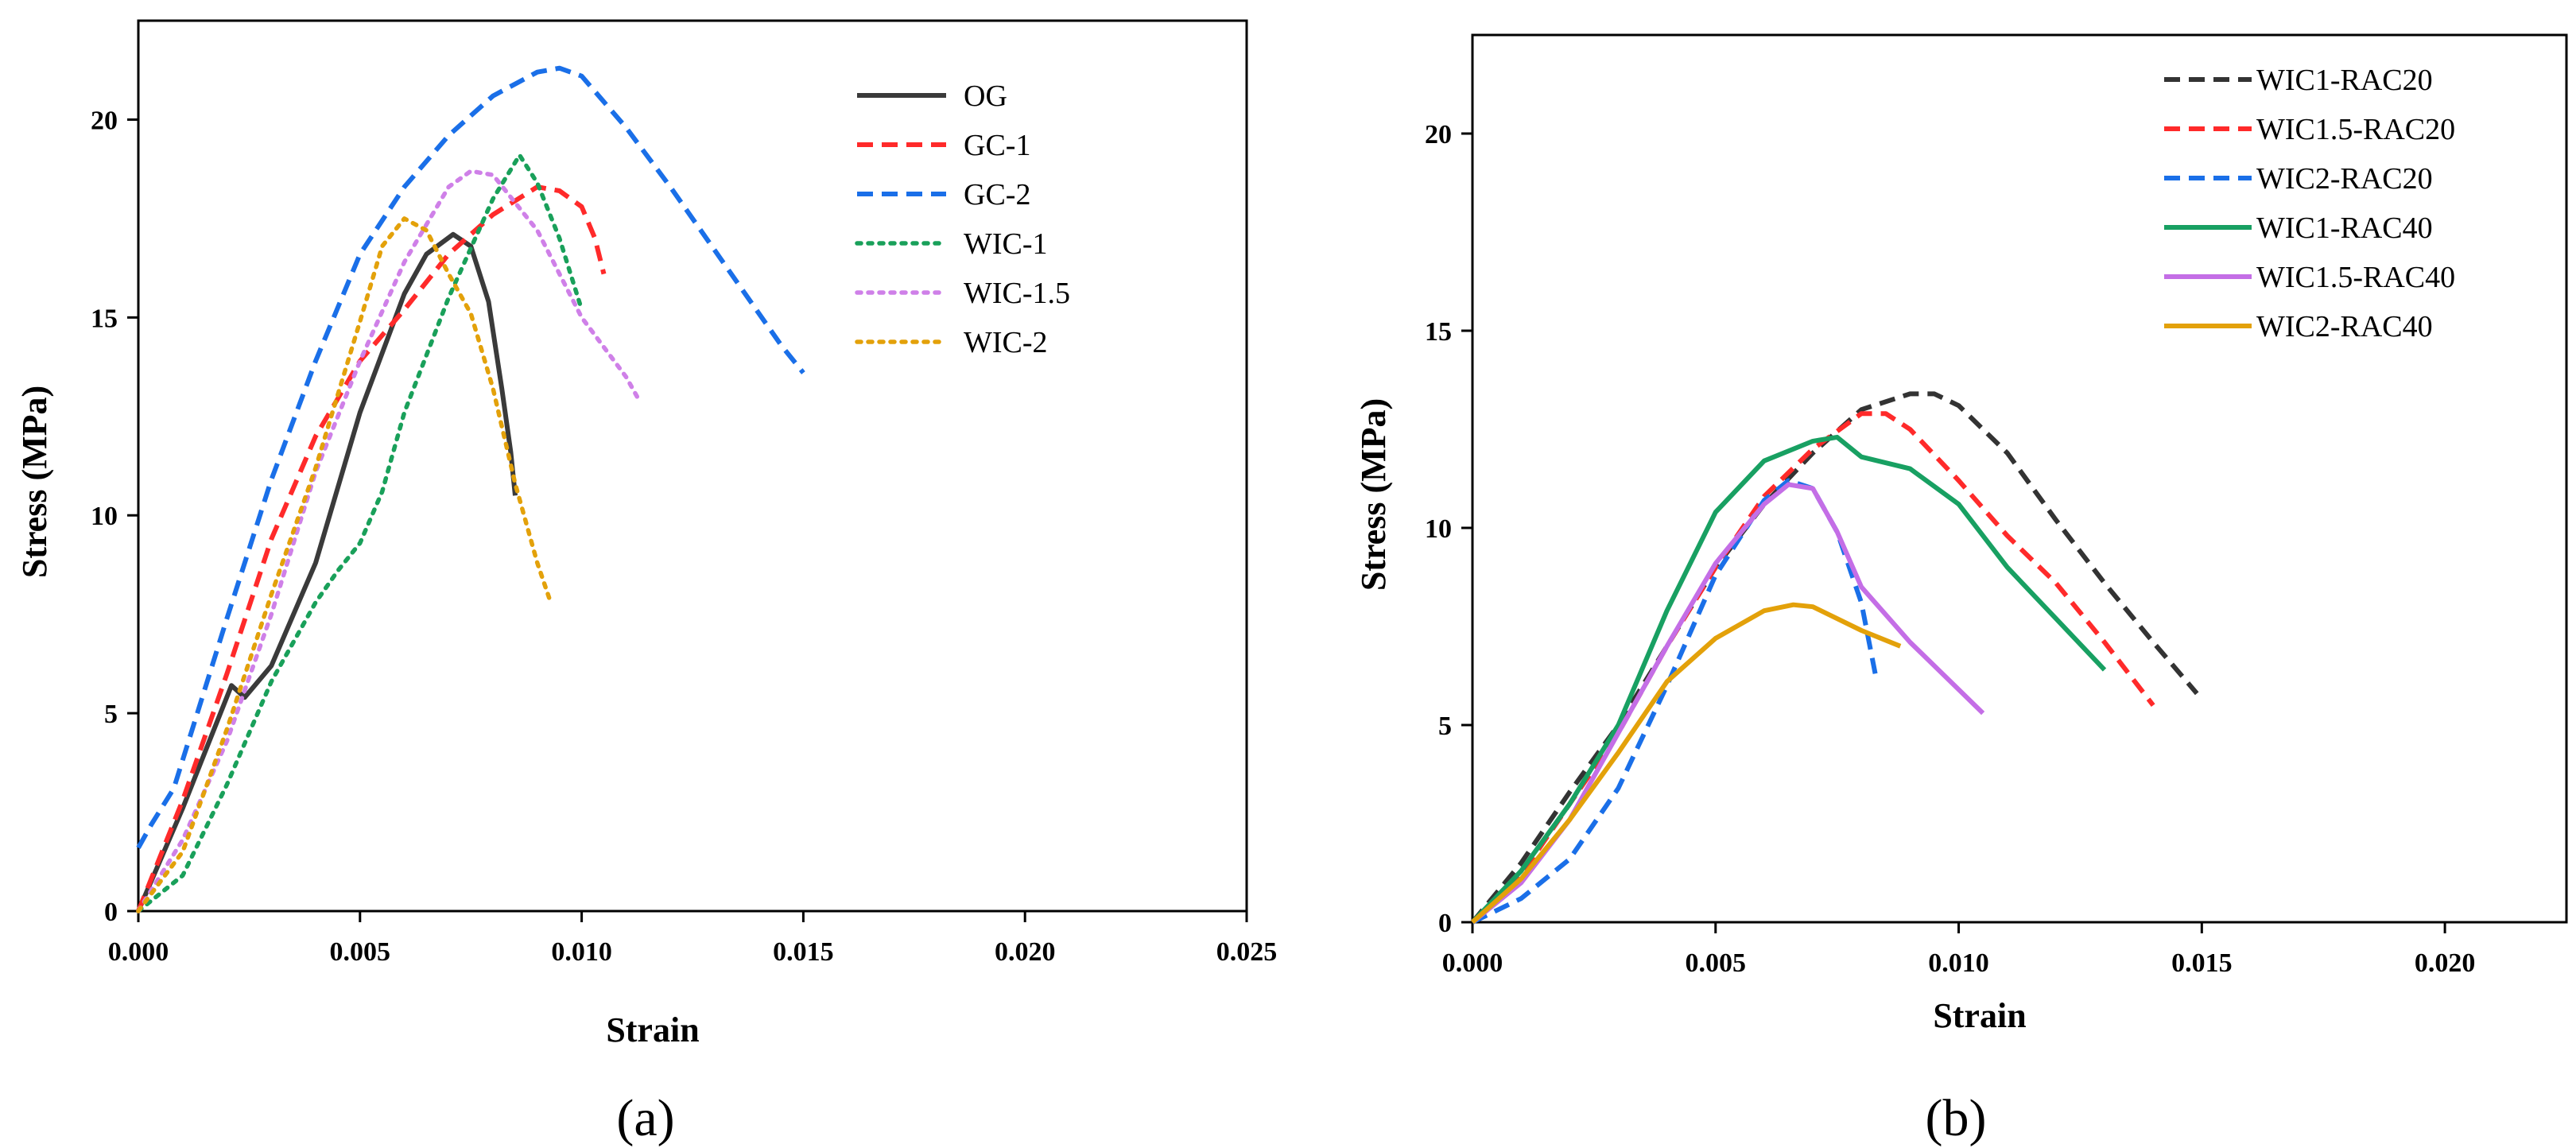 Image resolution: width=2576 pixels, height=1148 pixels. What do you see at coordinates (645, 1118) in the screenshot?
I see `panel-label: (a)` at bounding box center [645, 1118].